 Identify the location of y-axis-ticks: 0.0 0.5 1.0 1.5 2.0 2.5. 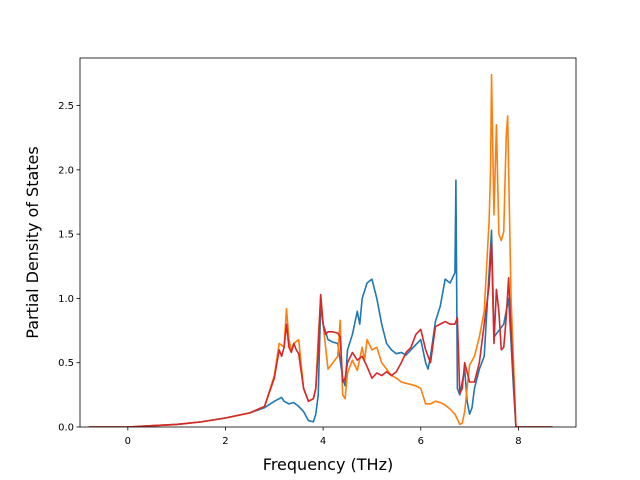
(69, 267).